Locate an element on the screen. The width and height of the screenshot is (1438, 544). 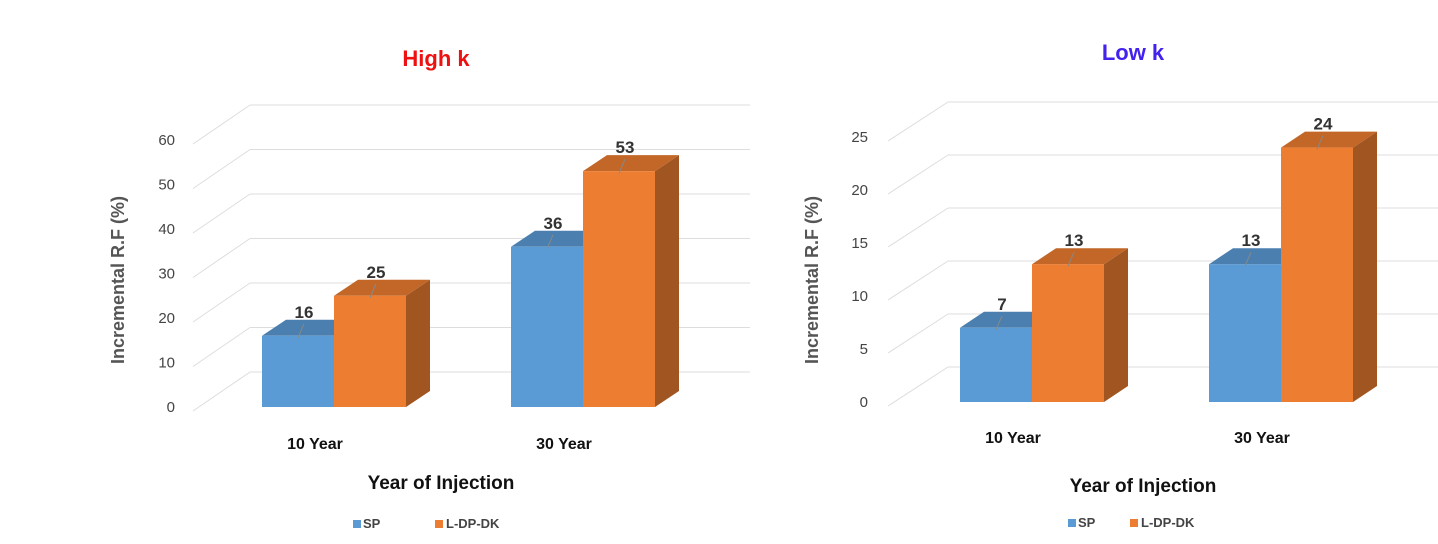
data-label: 53 is located at coordinates (625, 147).